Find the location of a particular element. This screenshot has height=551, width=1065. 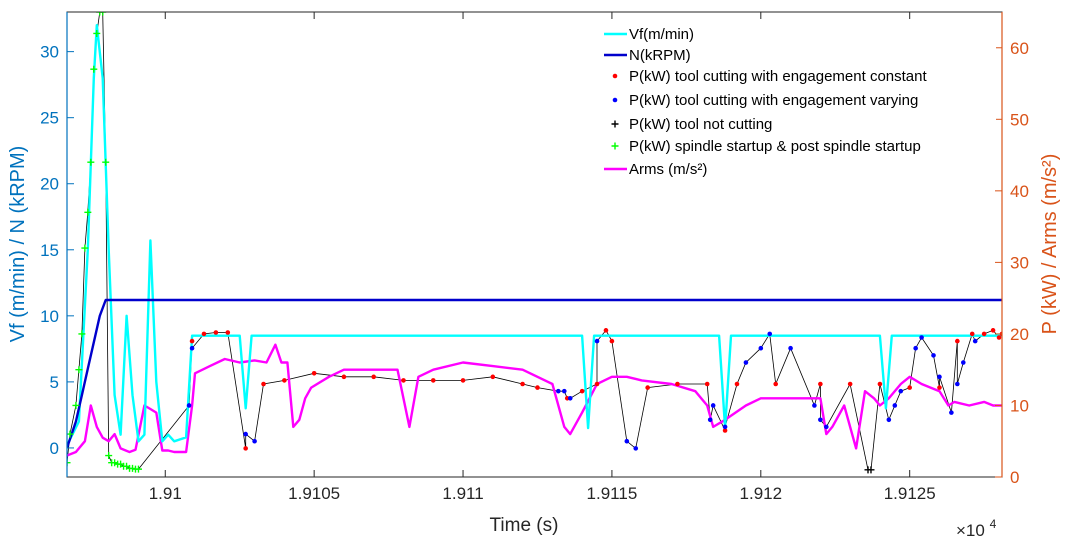

legend-item-p-not-cutting: P(kW) tool not cutting is located at coordinates (692, 124).